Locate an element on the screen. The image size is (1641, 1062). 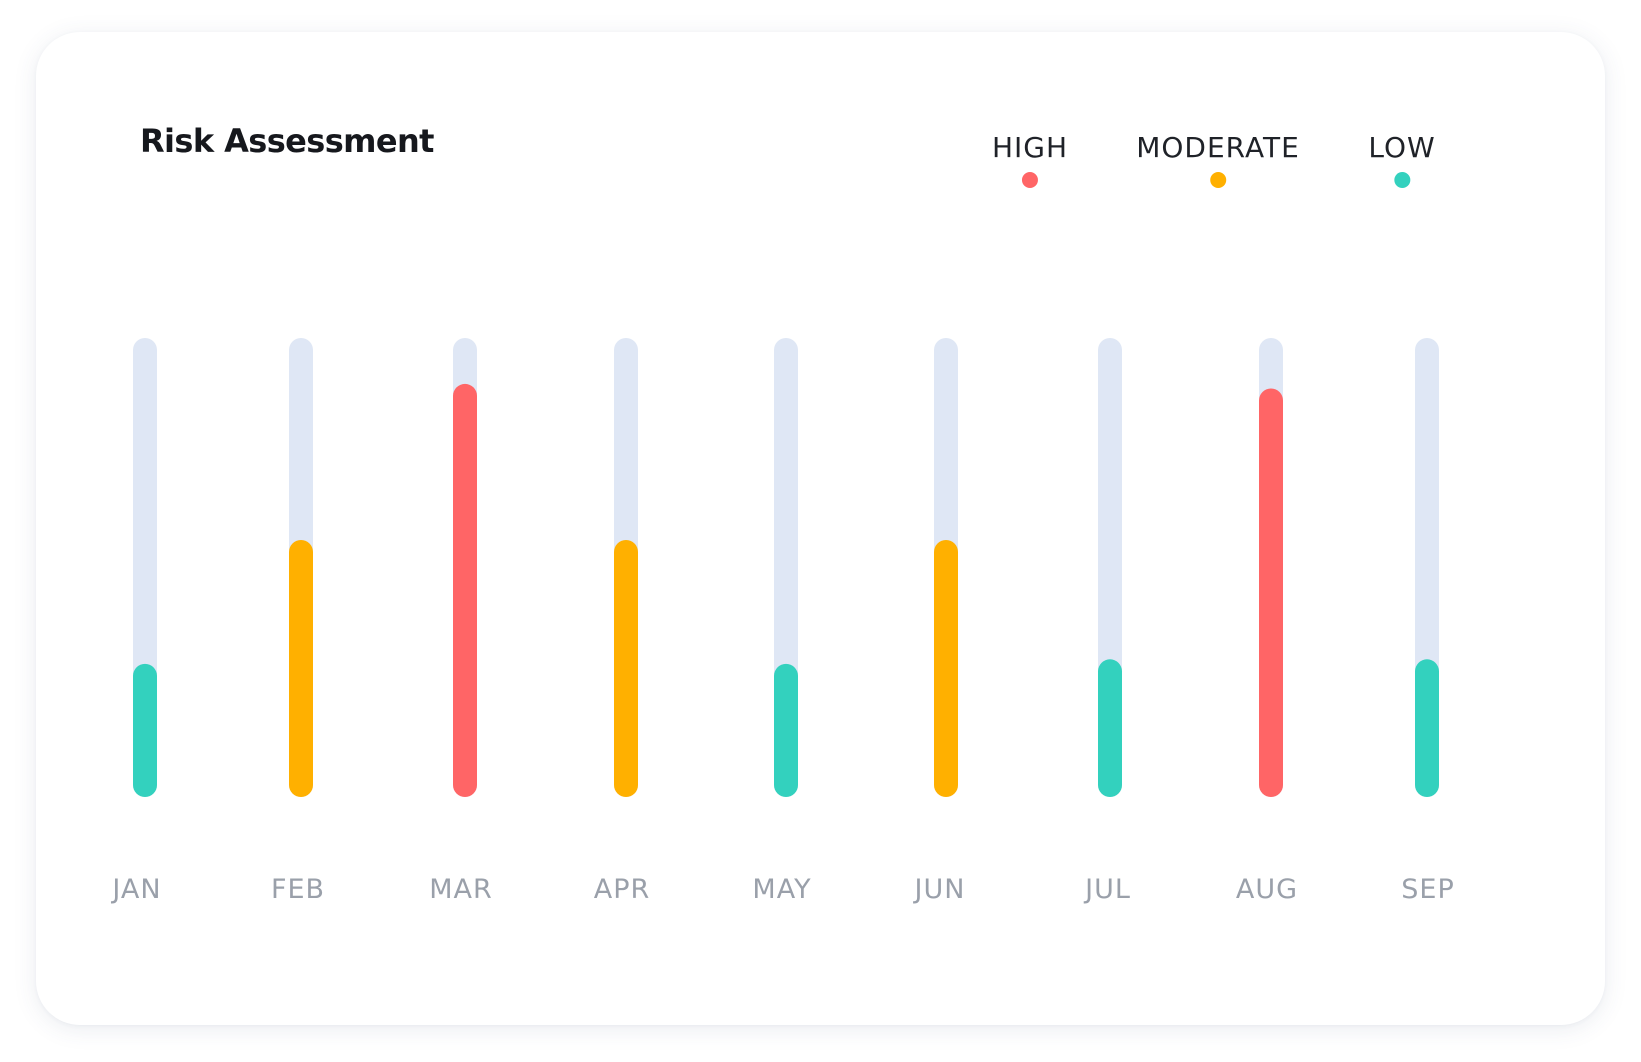
month-label-aug: AUG is located at coordinates (1267, 889).